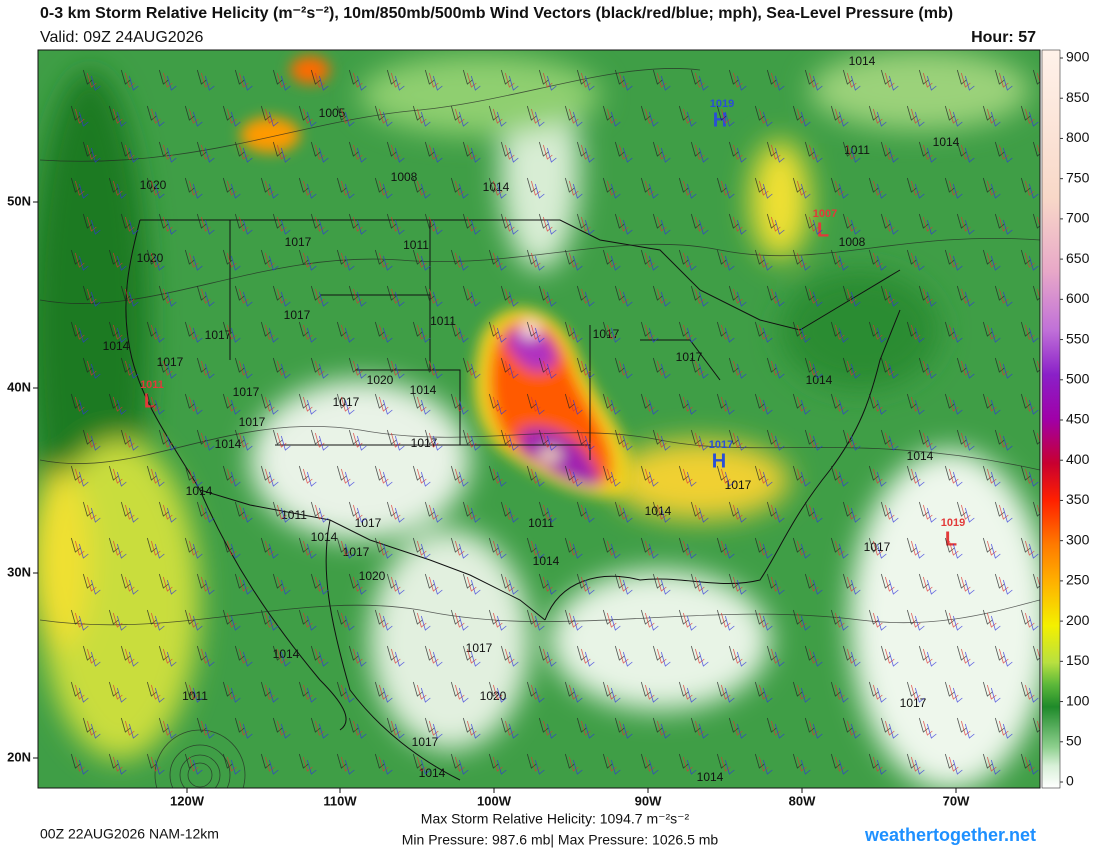  What do you see at coordinates (246, 392) in the screenshot?
I see `isobar-label: 1017` at bounding box center [246, 392].